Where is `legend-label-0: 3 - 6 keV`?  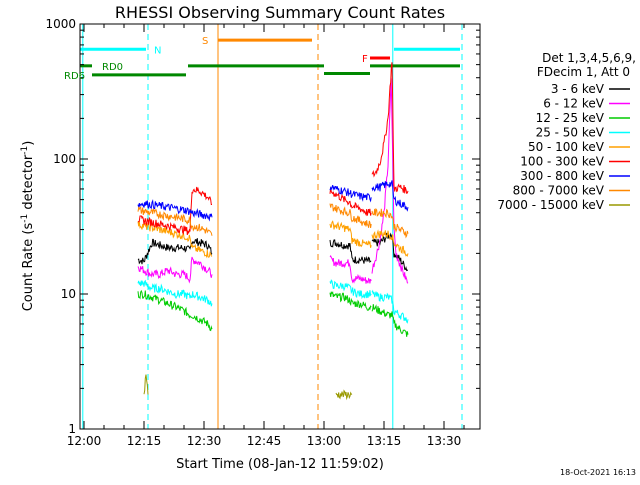 legend-label-0: 3 - 6 keV is located at coordinates (578, 89).